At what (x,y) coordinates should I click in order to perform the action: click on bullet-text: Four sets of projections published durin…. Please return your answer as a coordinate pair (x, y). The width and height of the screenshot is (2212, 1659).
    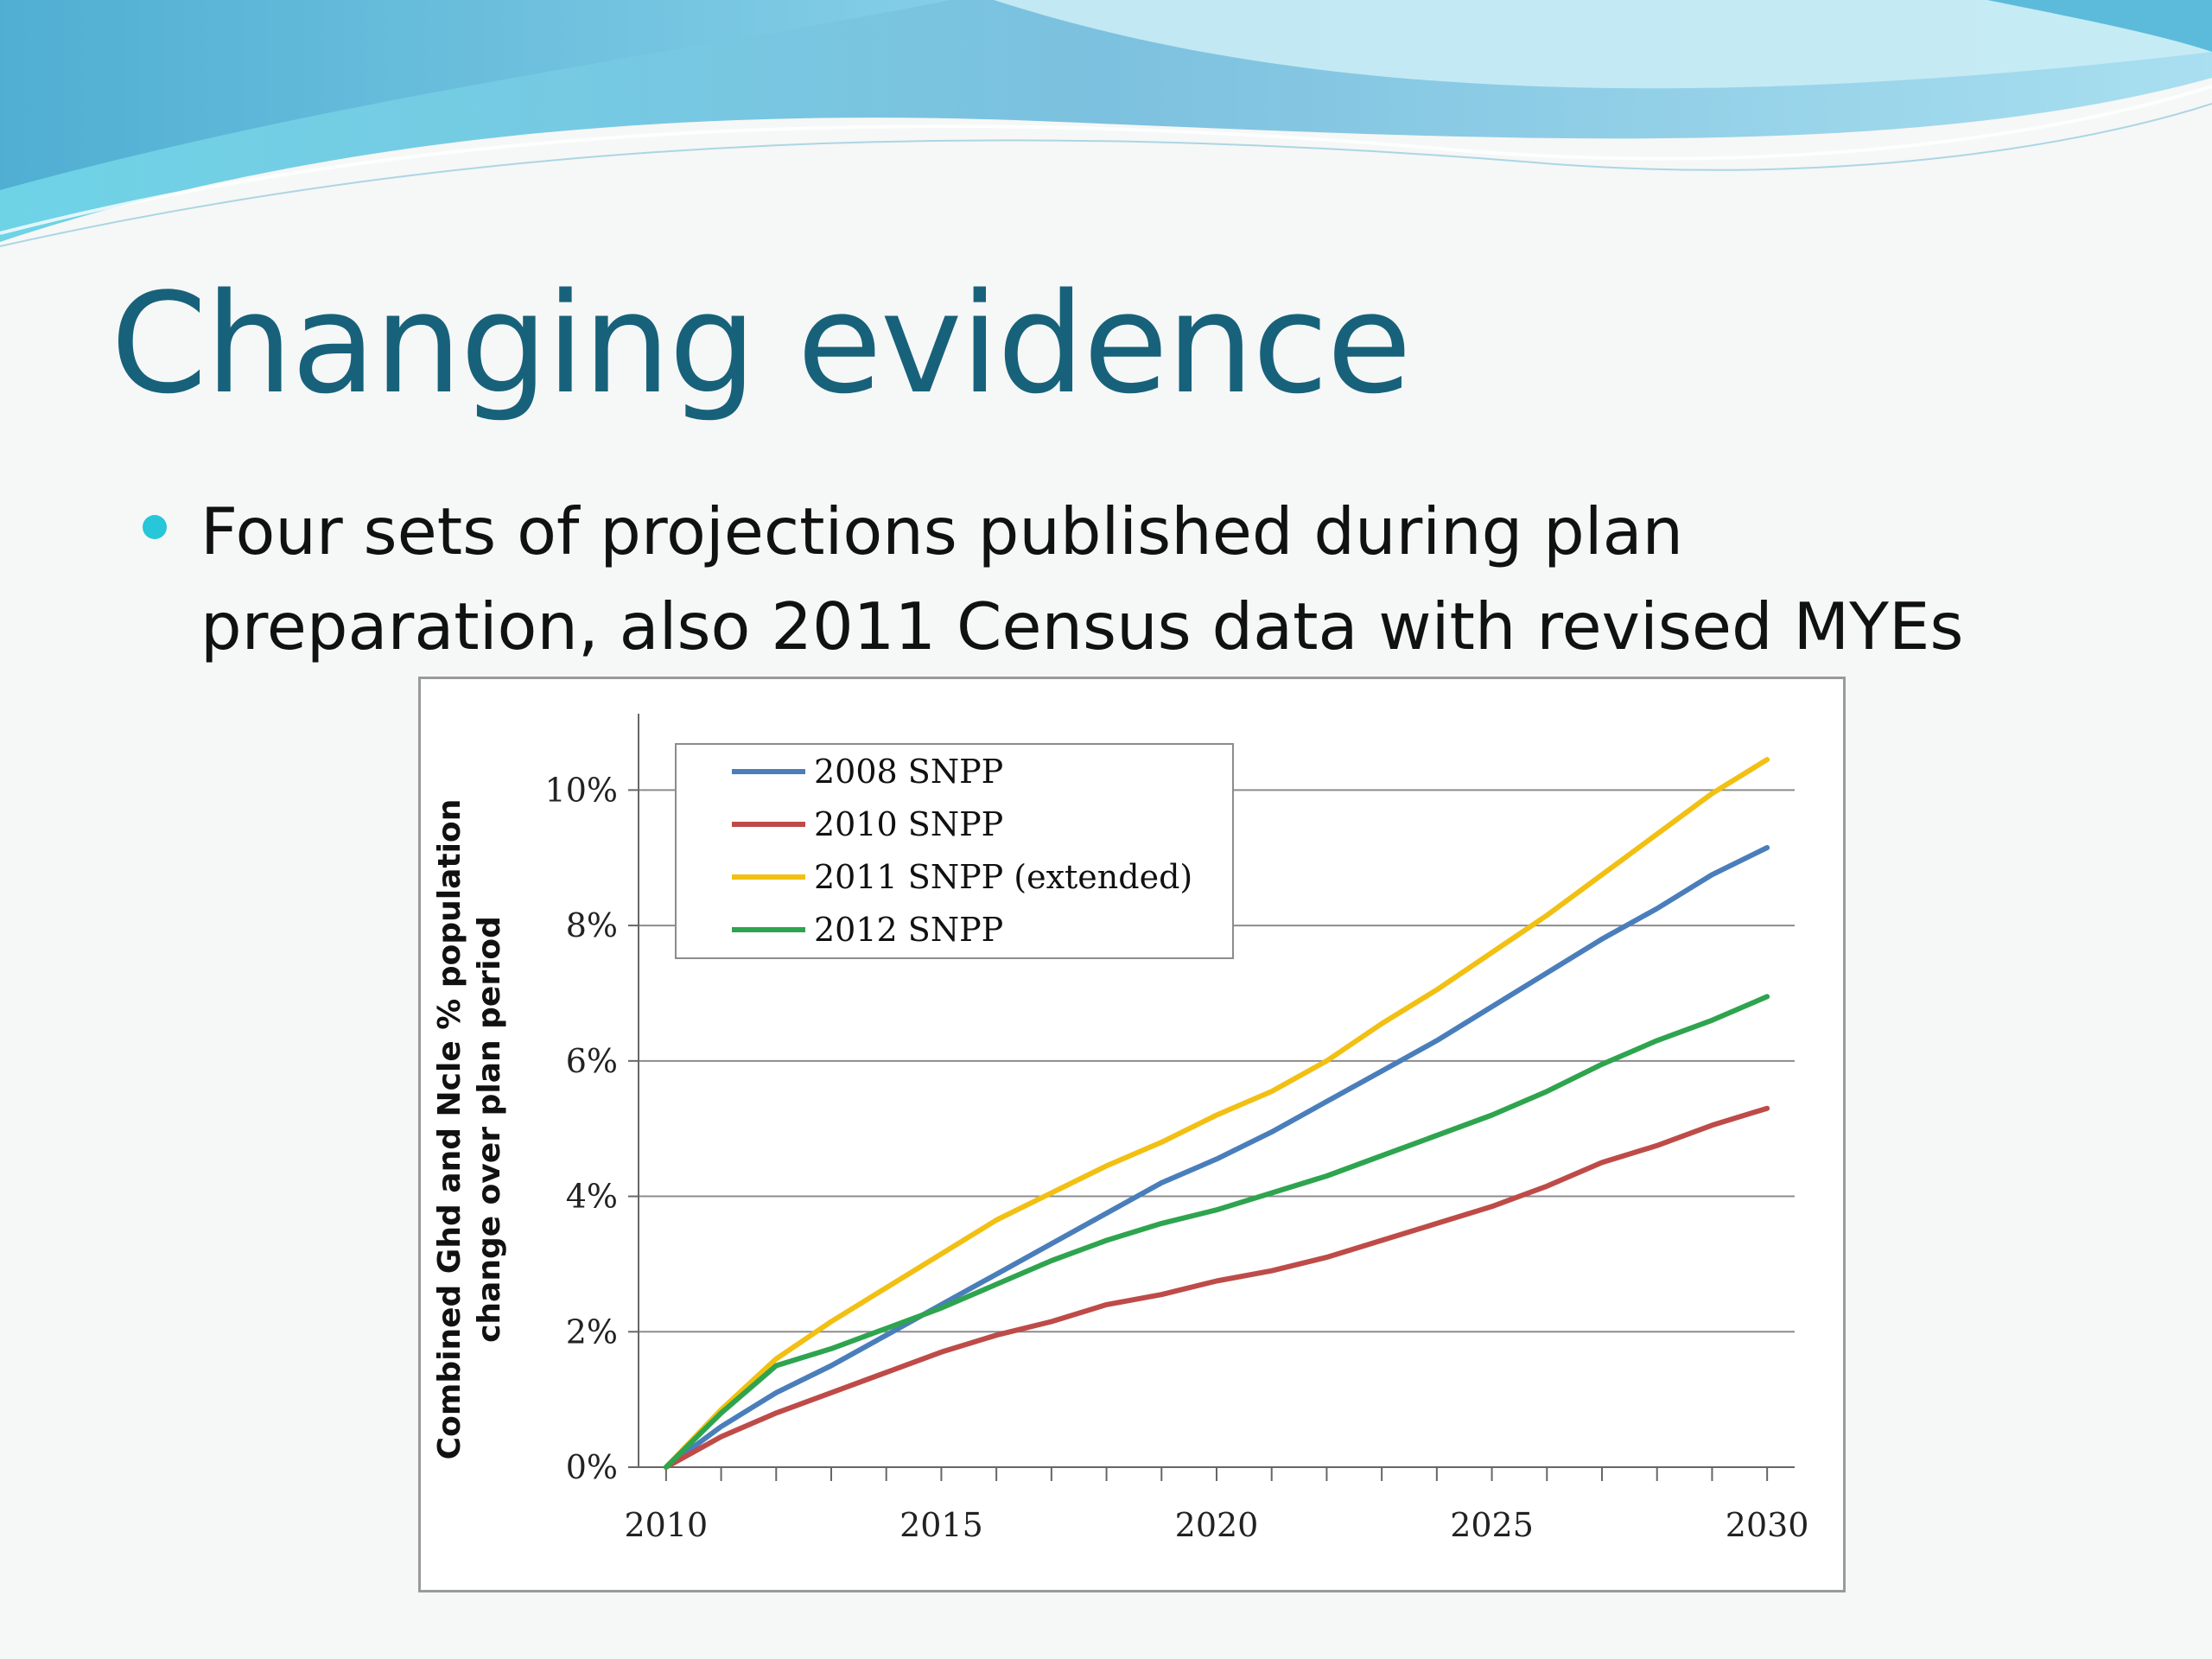
    Looking at the image, I should click on (1082, 578).